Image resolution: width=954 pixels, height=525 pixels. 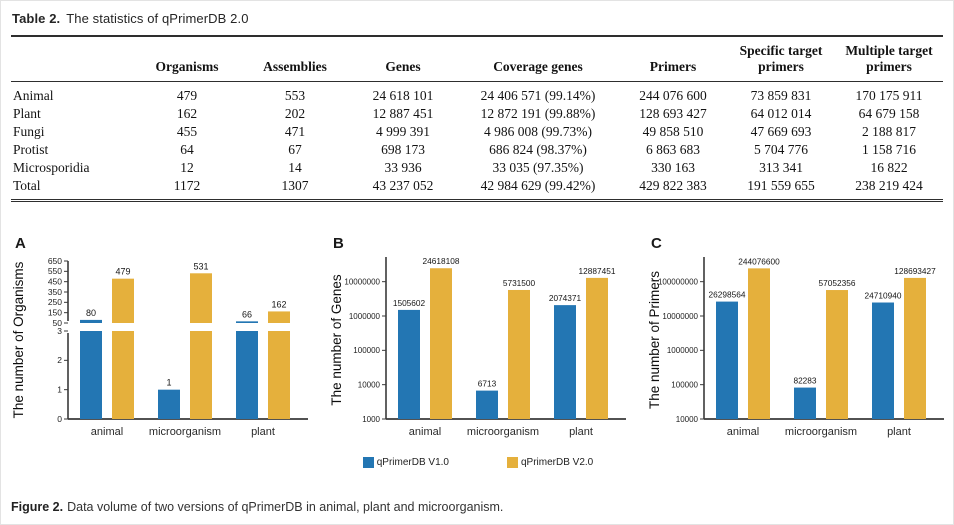 I want to click on bar-value-label: 1505602, so click(x=409, y=303).